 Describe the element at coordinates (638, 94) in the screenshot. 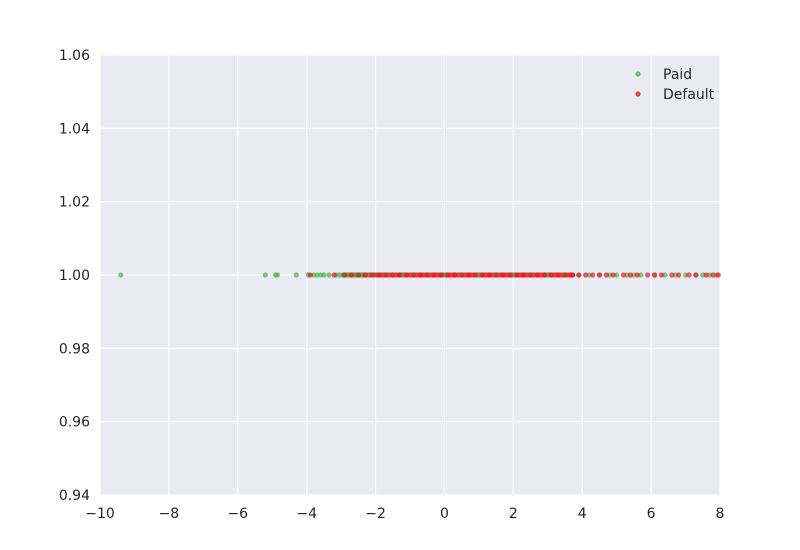

I see `legend-default-marker` at that location.